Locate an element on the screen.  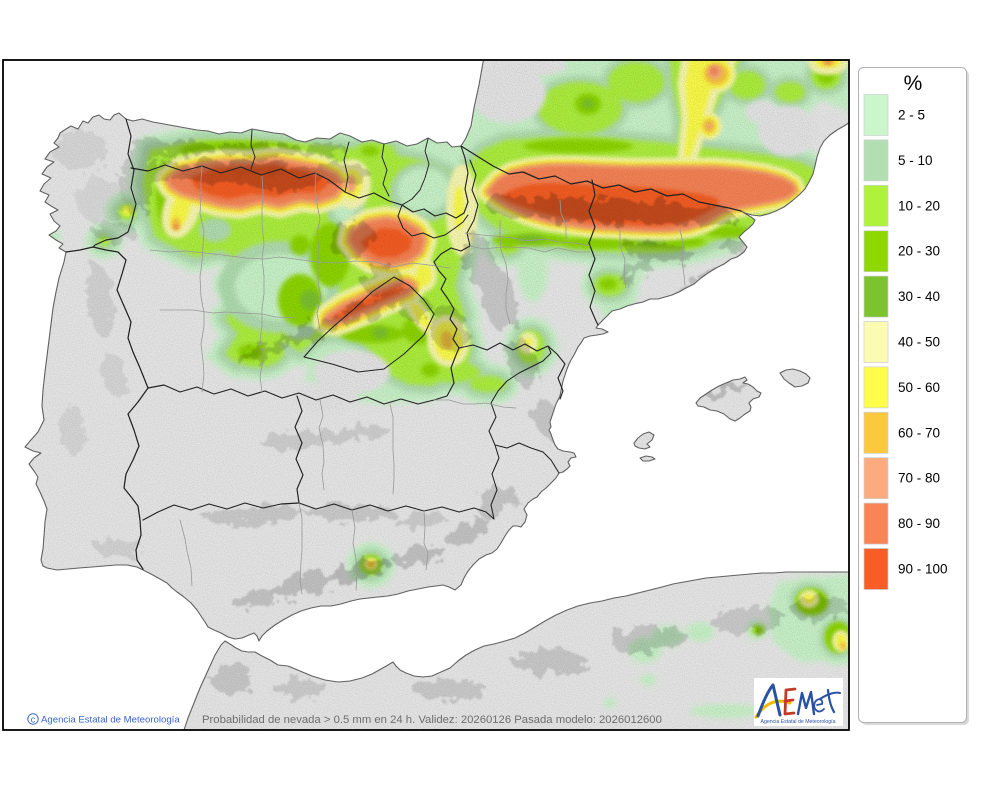
svg-text: 80 - 90 is located at coordinates (919, 523).